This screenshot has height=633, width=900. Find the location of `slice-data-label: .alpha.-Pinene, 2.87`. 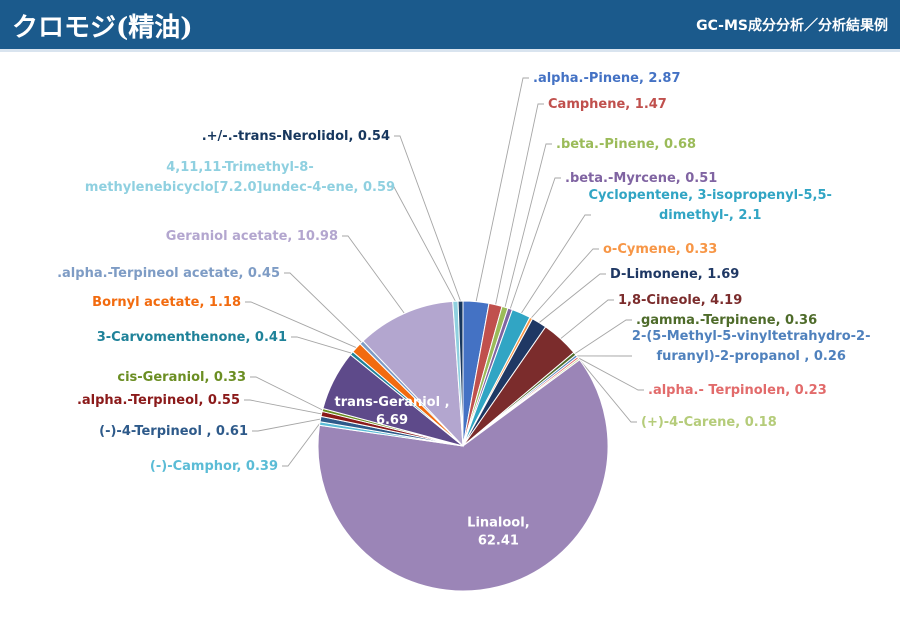

slice-data-label: .alpha.-Pinene, 2.87 is located at coordinates (607, 78).